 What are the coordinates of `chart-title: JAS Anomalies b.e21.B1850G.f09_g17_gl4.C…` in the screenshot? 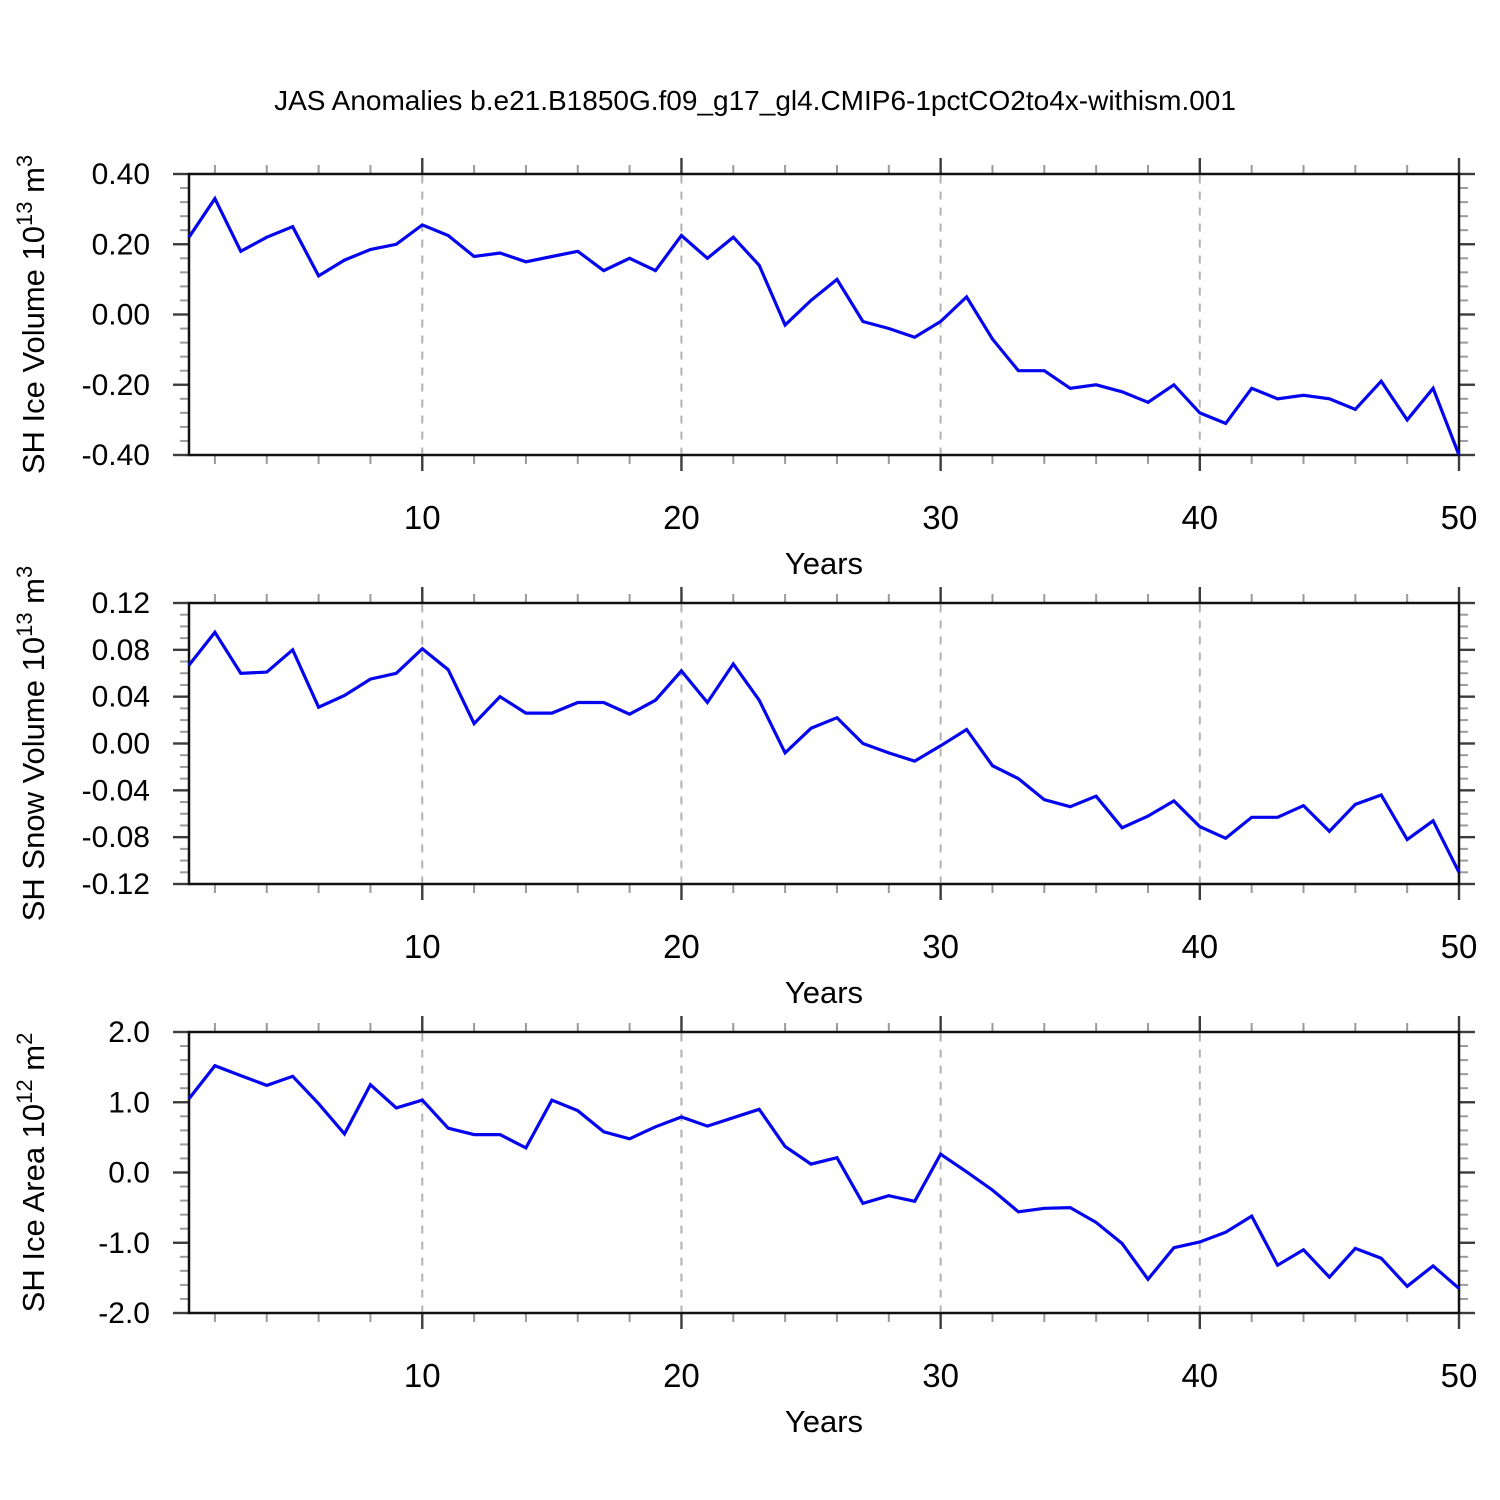 It's located at (755, 100).